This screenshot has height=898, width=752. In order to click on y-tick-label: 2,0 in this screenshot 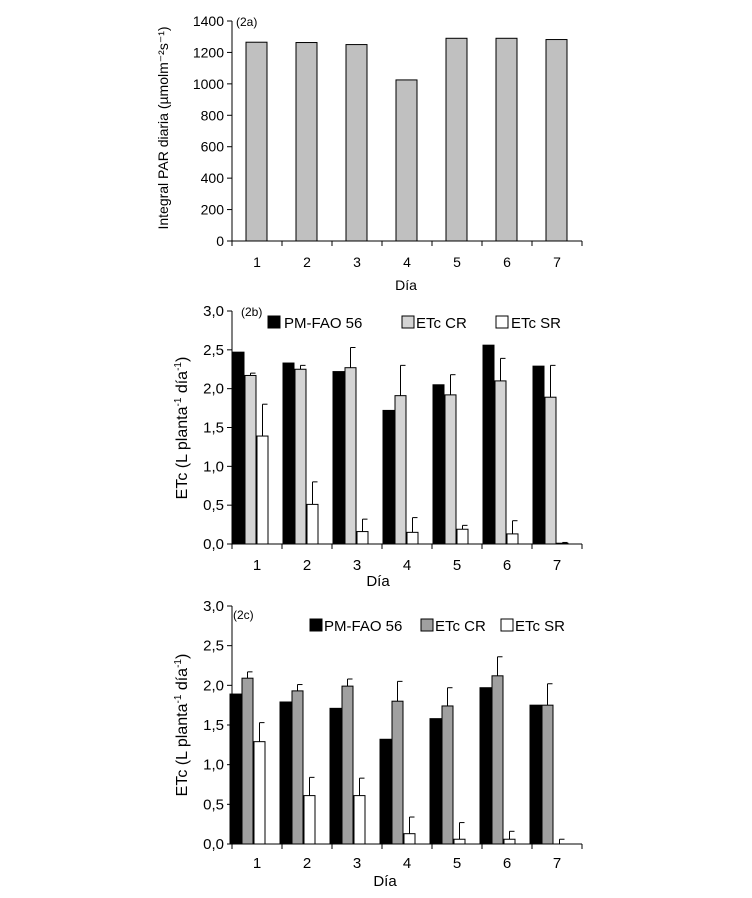, I will do `click(213, 389)`.